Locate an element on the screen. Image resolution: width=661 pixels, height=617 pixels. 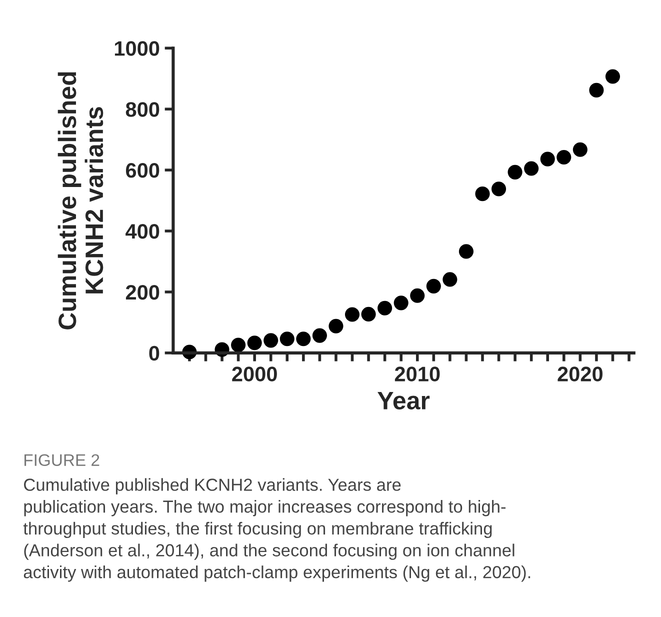
y-axis-title: Cumulative published KCNH2 variants is located at coordinates (81, 201).